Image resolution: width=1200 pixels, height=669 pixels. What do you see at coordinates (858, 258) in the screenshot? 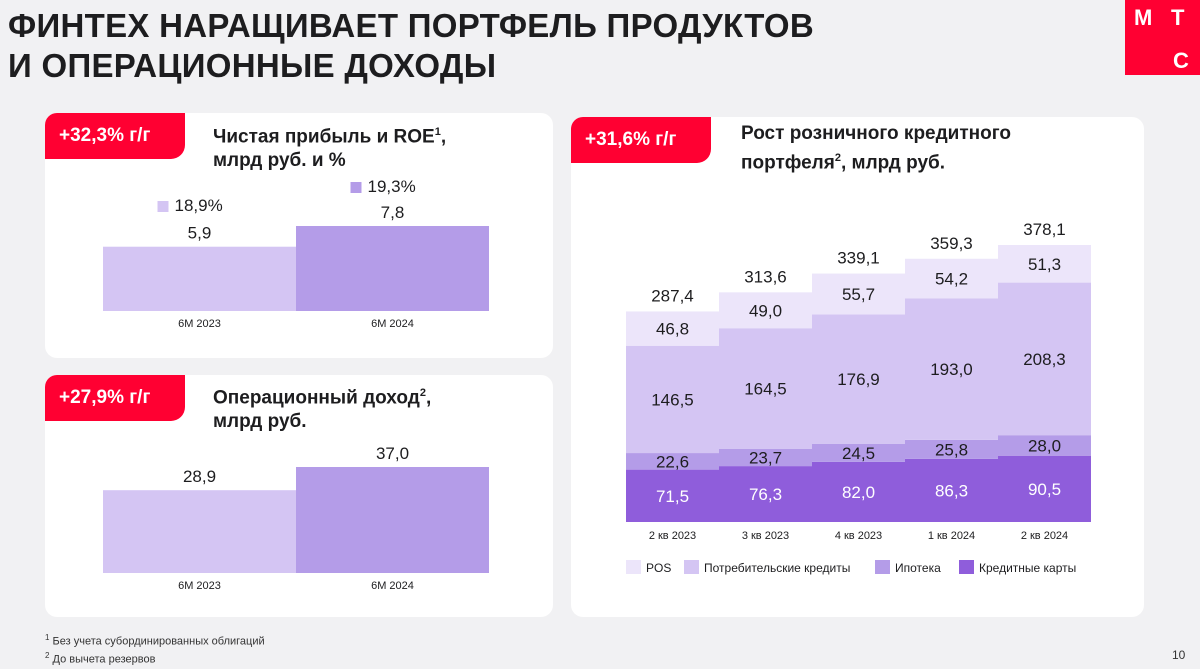
I see `portfolio-total-label: 339,1` at bounding box center [858, 258].